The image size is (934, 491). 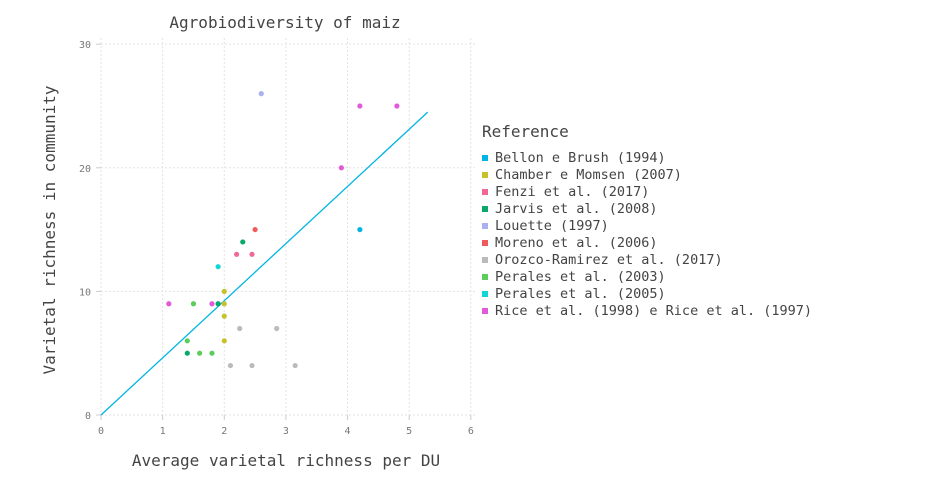 I want to click on legend-item: Moreno et al. (2006), so click(x=647, y=242).